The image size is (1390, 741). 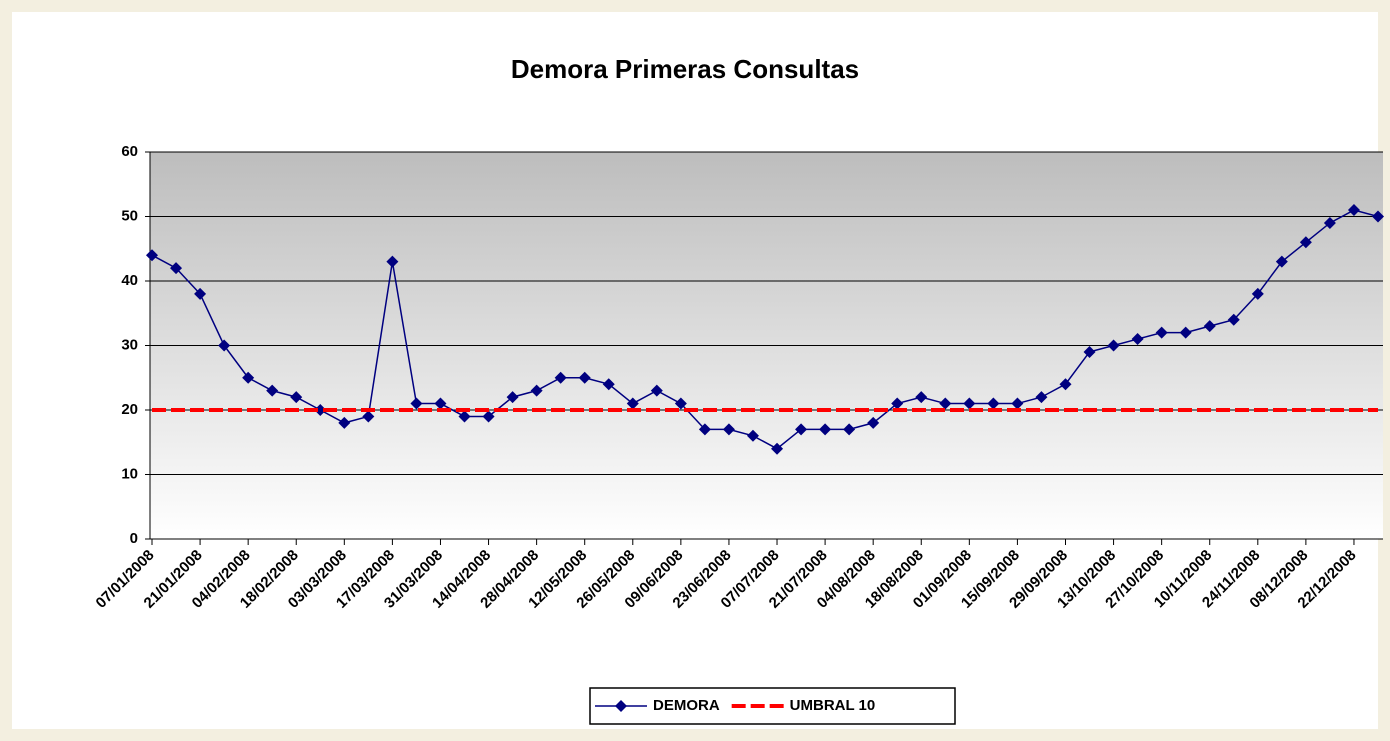 I want to click on y-tick-label: 40, so click(x=129, y=280).